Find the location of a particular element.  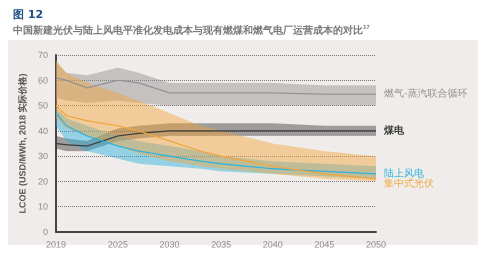

y-axis-title: LCOE (USD/MWh, 2018 实际价格) is located at coordinates (23, 143).